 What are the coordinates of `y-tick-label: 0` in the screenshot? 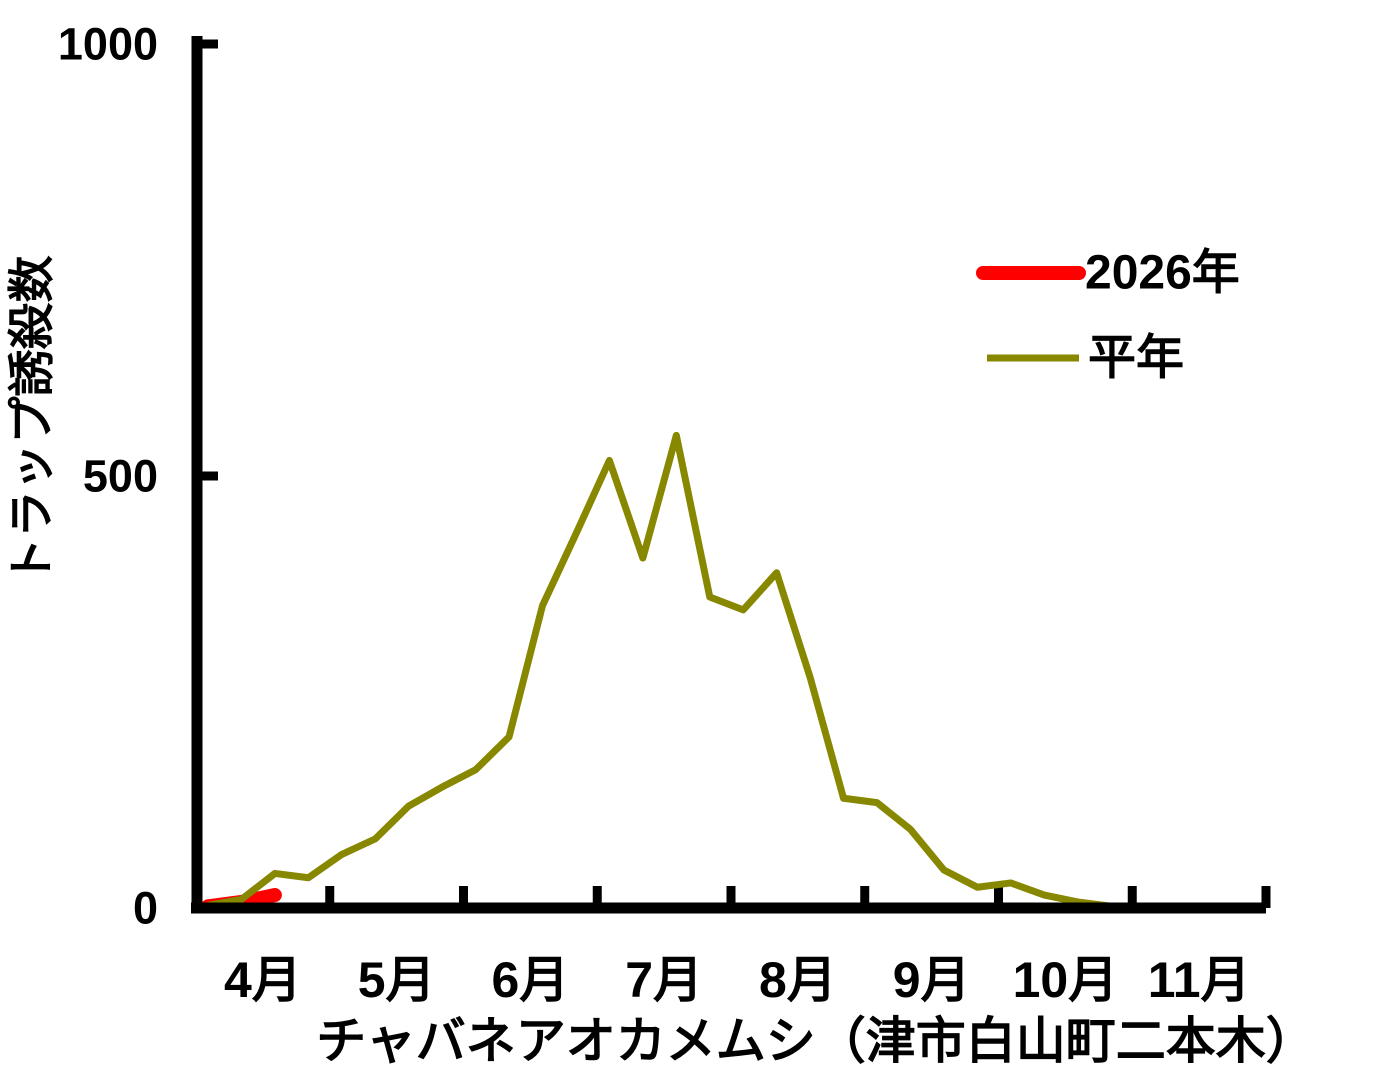 It's located at (145, 908).